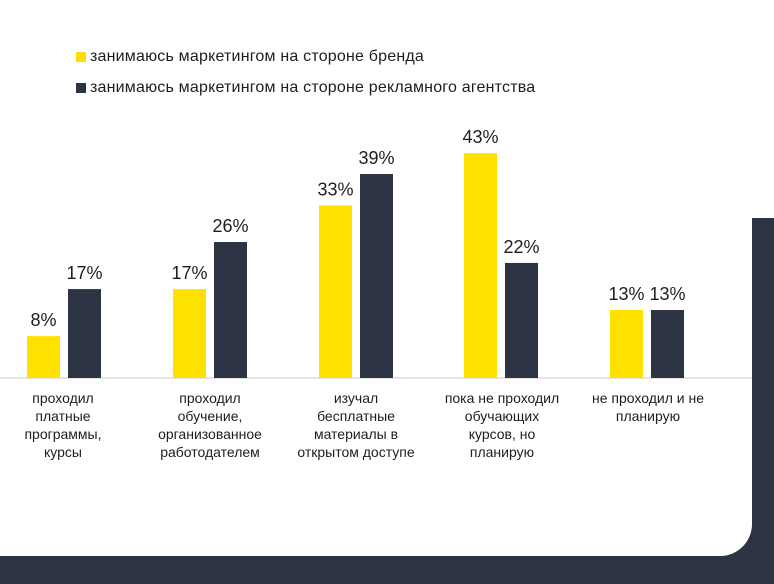 This screenshot has height=584, width=774. What do you see at coordinates (502, 398) in the screenshot?
I see `category-label-3-line-0: пока не проходил` at bounding box center [502, 398].